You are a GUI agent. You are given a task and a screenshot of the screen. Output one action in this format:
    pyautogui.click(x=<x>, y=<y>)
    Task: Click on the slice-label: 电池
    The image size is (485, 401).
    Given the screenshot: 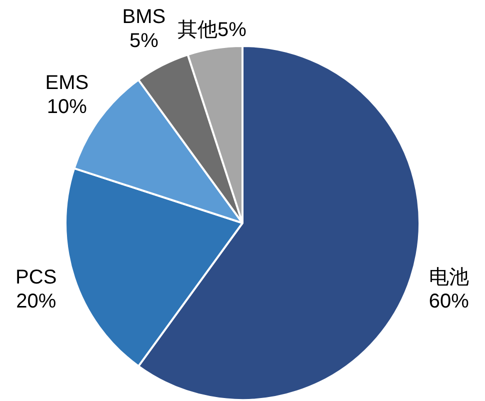 What is the action you would take?
    pyautogui.click(x=448, y=277)
    